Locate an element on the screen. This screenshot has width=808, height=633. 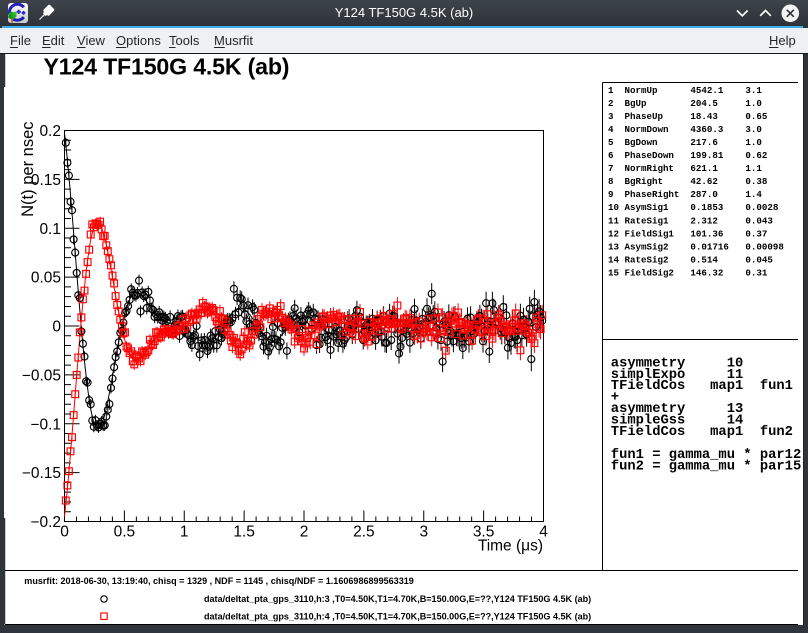
svg-text: −0.1 is located at coordinates (45, 424).